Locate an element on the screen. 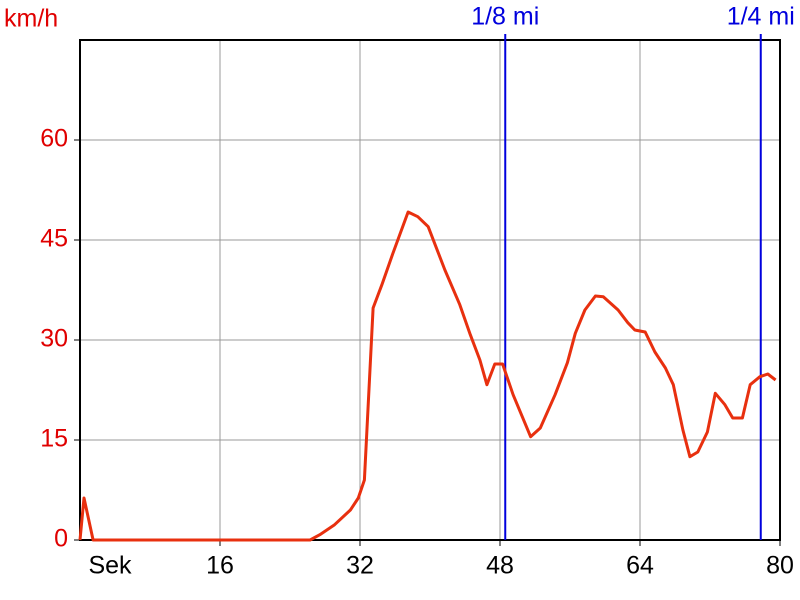 The image size is (800, 600). y-tick-label: 0 is located at coordinates (61, 539).